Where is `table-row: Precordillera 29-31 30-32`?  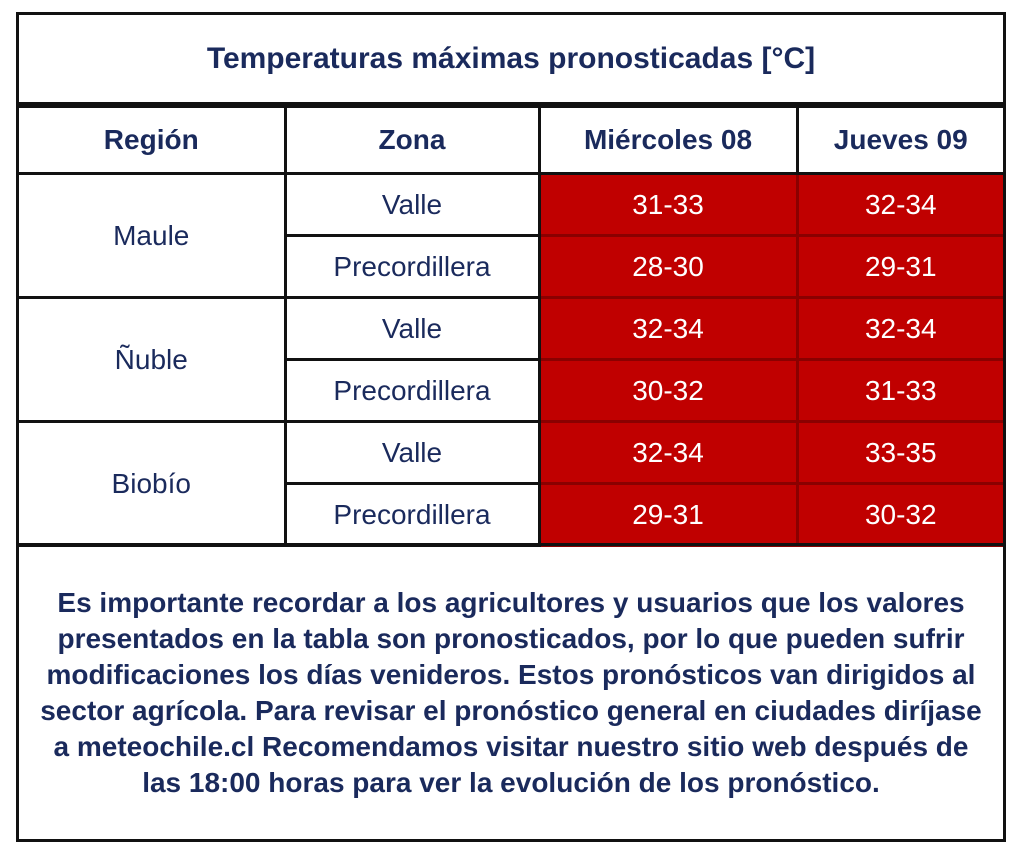
table-row: Precordillera 29-31 30-32 is located at coordinates (511, 514).